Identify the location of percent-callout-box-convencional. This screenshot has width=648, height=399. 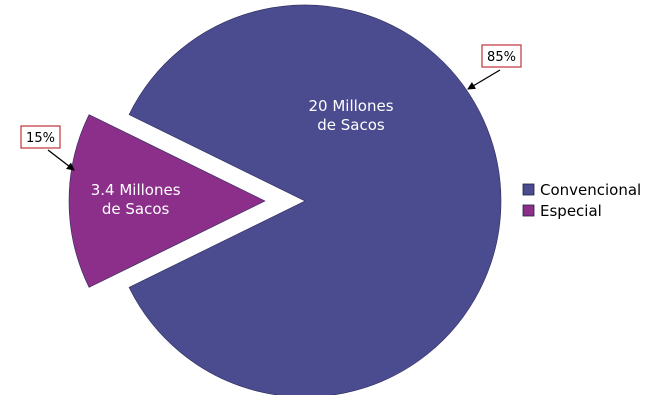
(501, 56).